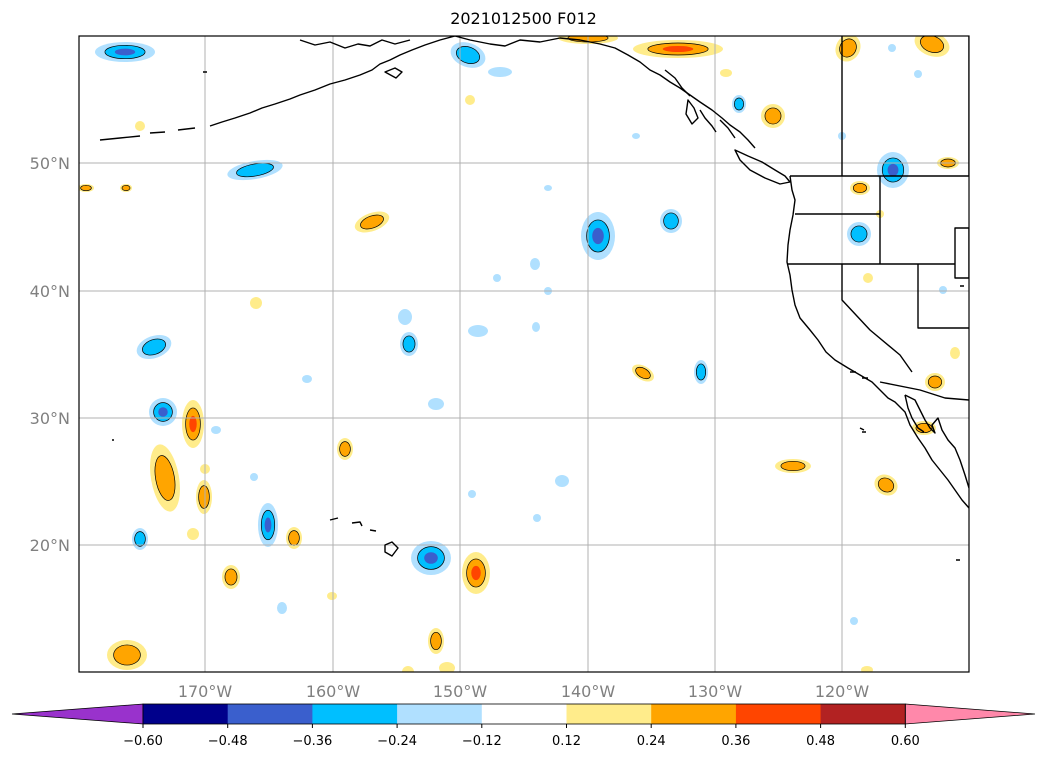 Image resolution: width=1047 pixels, height=763 pixels. I want to click on ca-nv-border, so click(877, 318).